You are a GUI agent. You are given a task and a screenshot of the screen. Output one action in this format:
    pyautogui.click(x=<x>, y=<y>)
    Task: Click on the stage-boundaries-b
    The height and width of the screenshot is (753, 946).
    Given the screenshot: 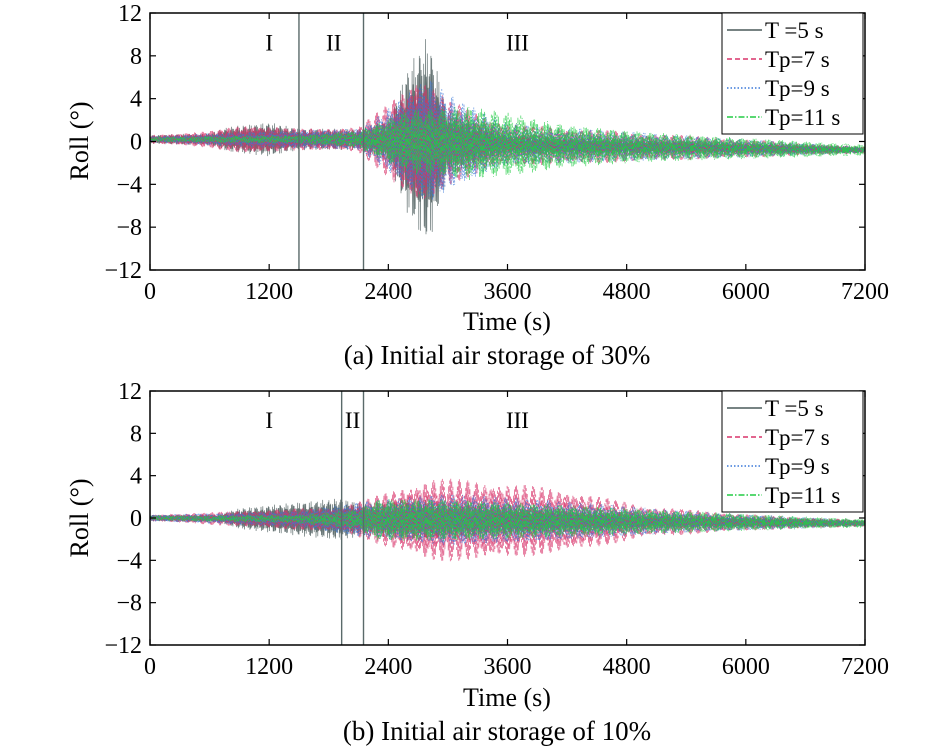 What is the action you would take?
    pyautogui.click(x=352, y=518)
    